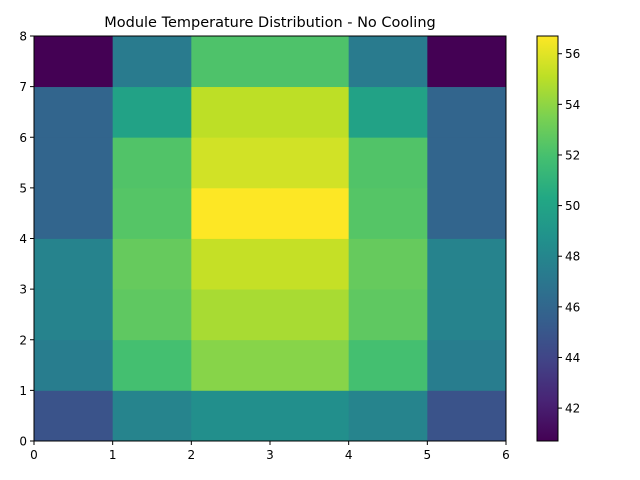 The image size is (640, 480). I want to click on colorbar-tick-label: 44, so click(572, 358).